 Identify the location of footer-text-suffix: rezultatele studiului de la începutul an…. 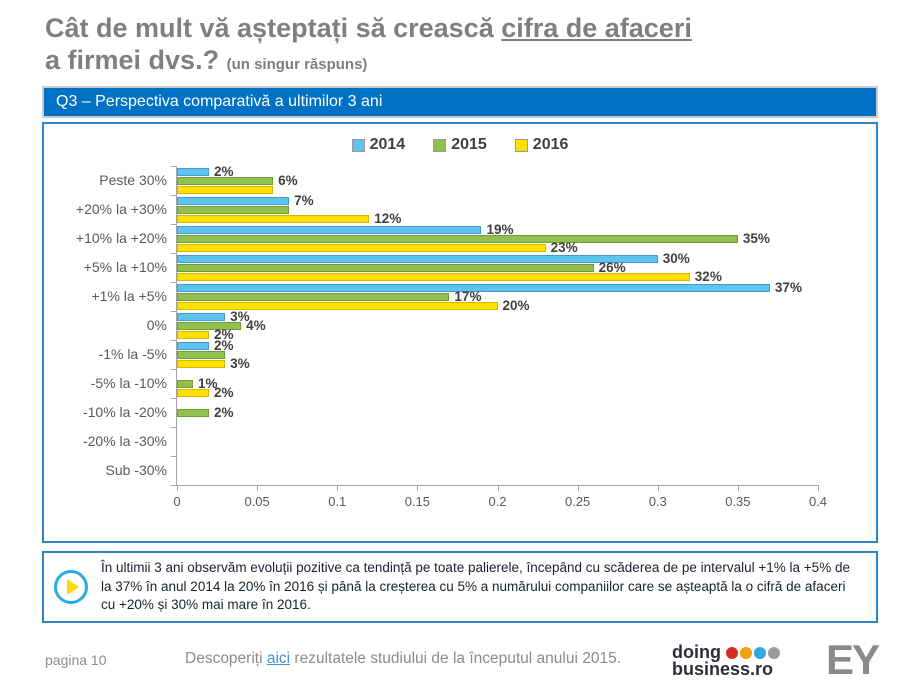
(456, 658).